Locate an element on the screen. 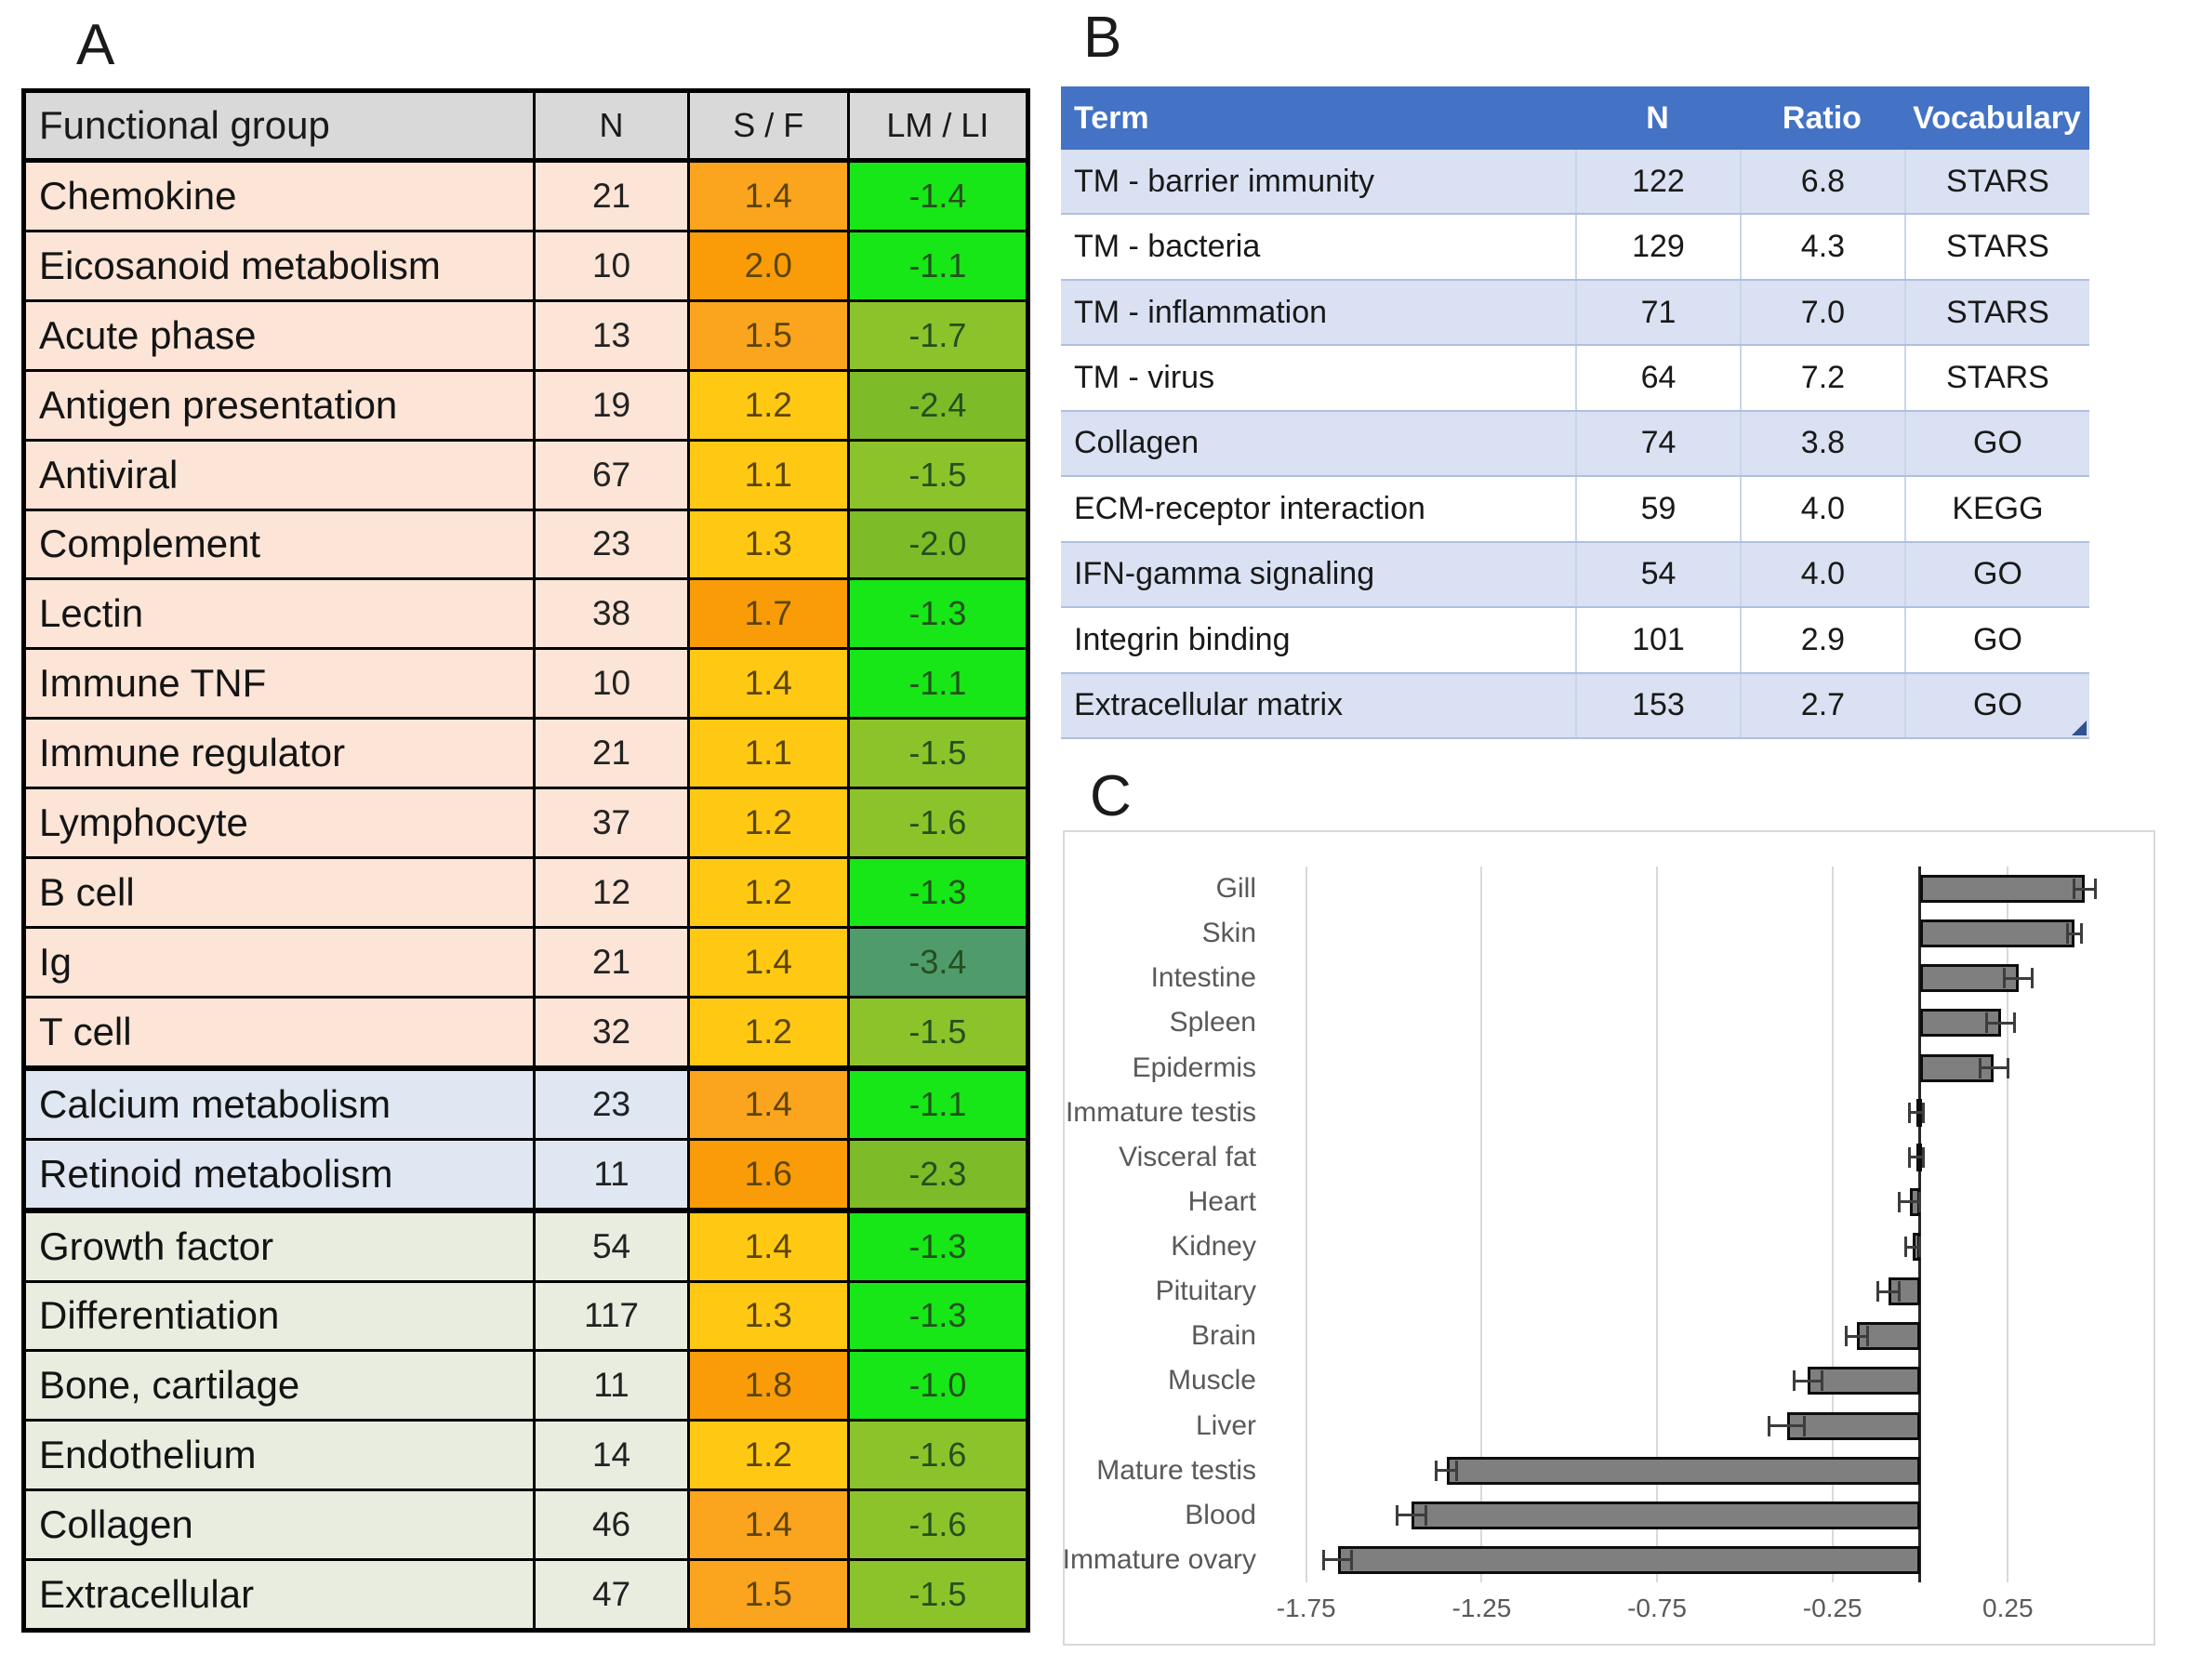 The image size is (2187, 1680). functional-group-cell: Chemokine is located at coordinates (281, 196).